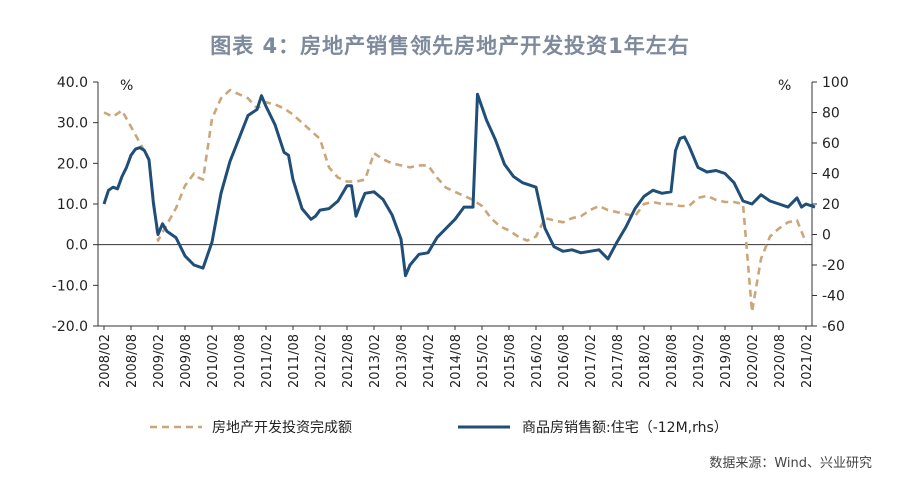 The image size is (900, 483). What do you see at coordinates (240, 361) in the screenshot?
I see `x-tick-label: 2010/08` at bounding box center [240, 361].